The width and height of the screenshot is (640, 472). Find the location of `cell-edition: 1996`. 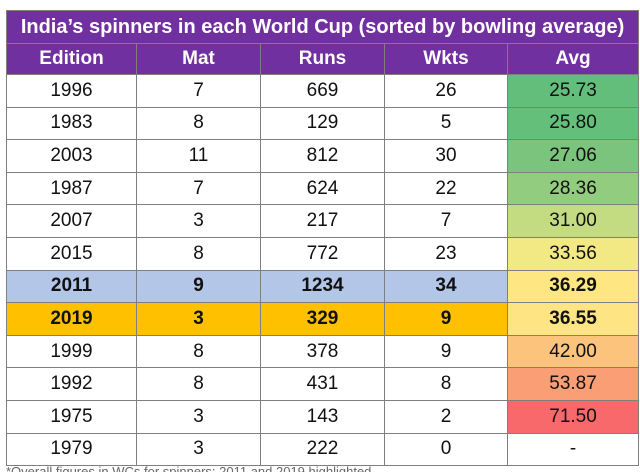

cell-edition: 1996 is located at coordinates (71, 91).